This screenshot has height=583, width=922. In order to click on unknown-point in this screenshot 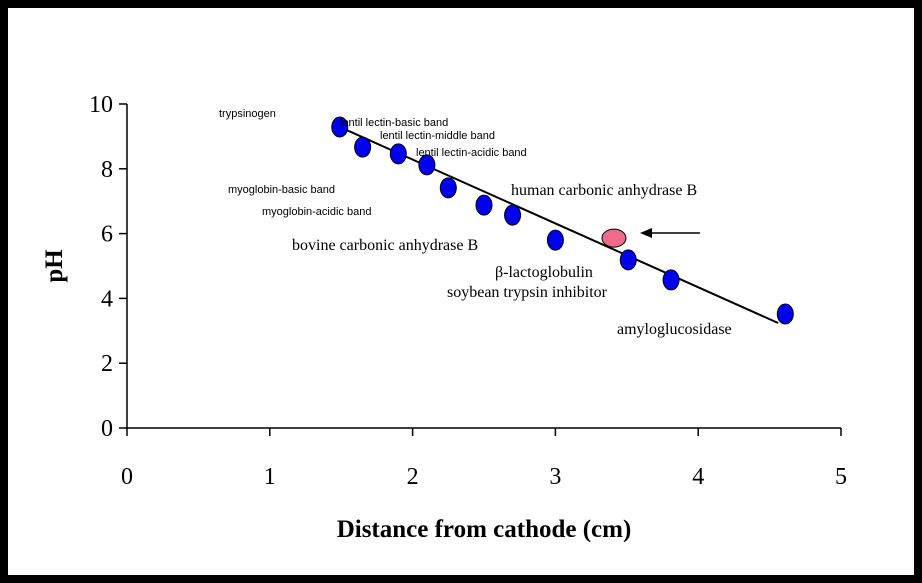, I will do `click(614, 238)`.